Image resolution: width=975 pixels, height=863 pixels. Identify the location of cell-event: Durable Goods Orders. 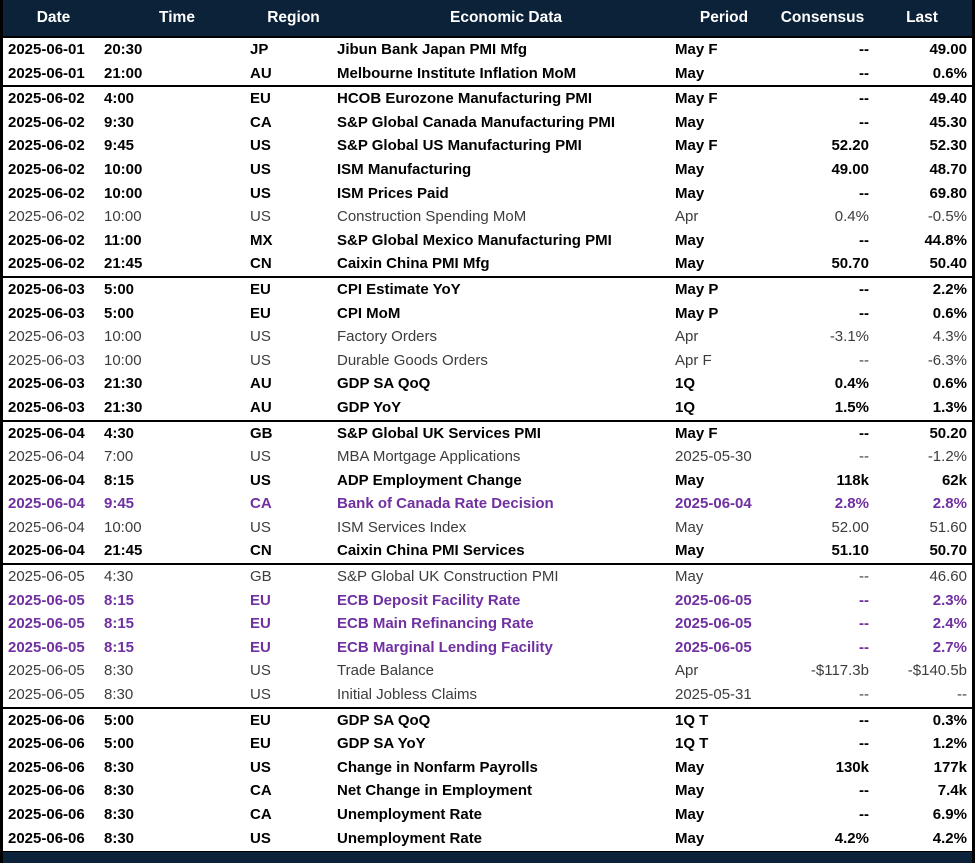
(412, 360).